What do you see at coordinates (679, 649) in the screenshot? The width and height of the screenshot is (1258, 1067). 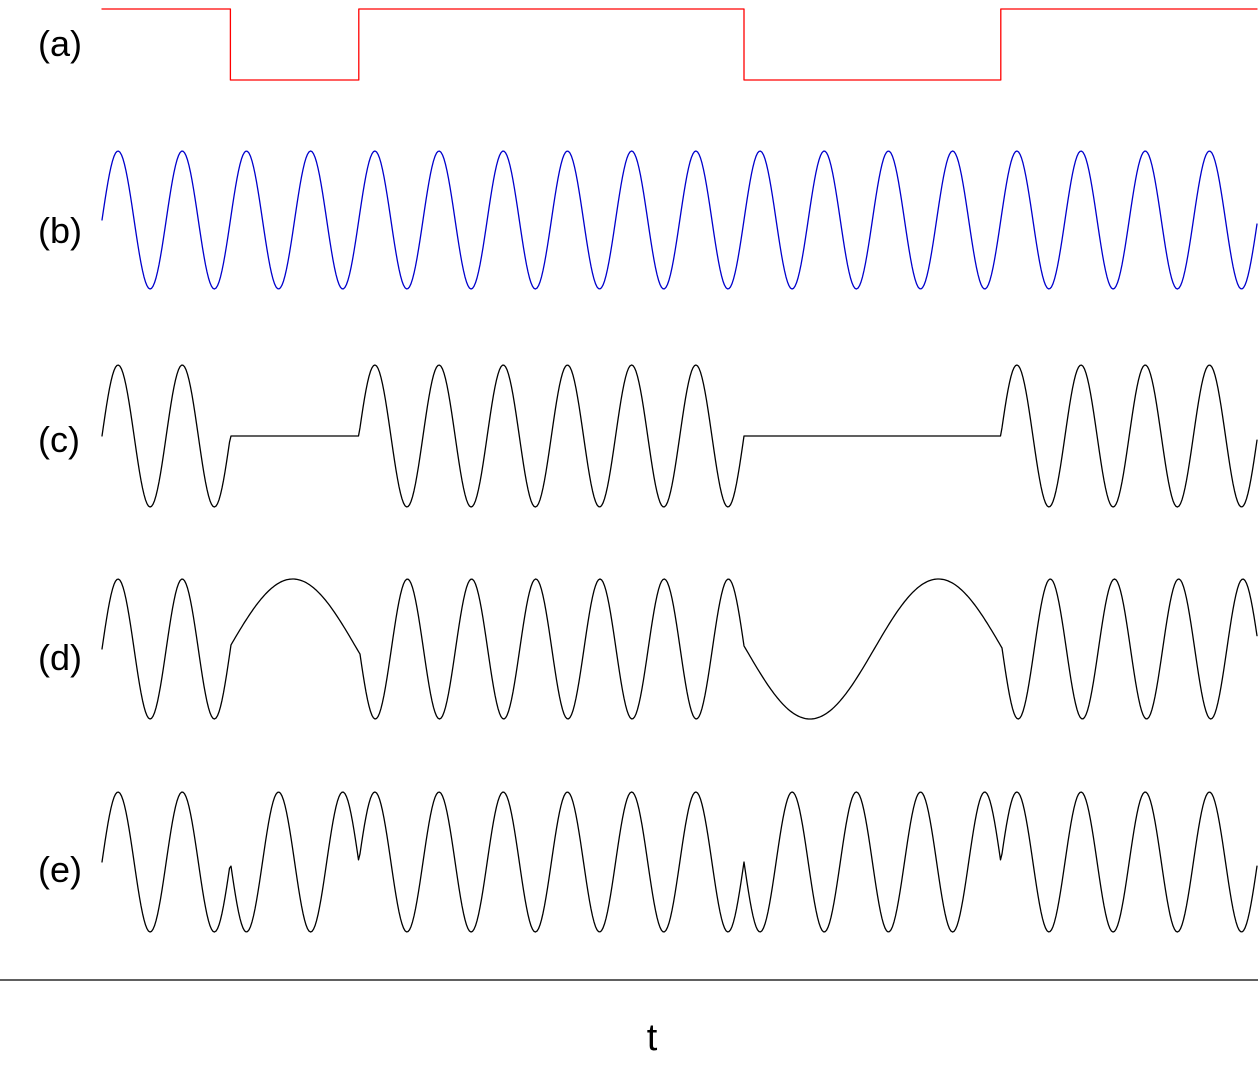 I see `fsk-trace-d` at bounding box center [679, 649].